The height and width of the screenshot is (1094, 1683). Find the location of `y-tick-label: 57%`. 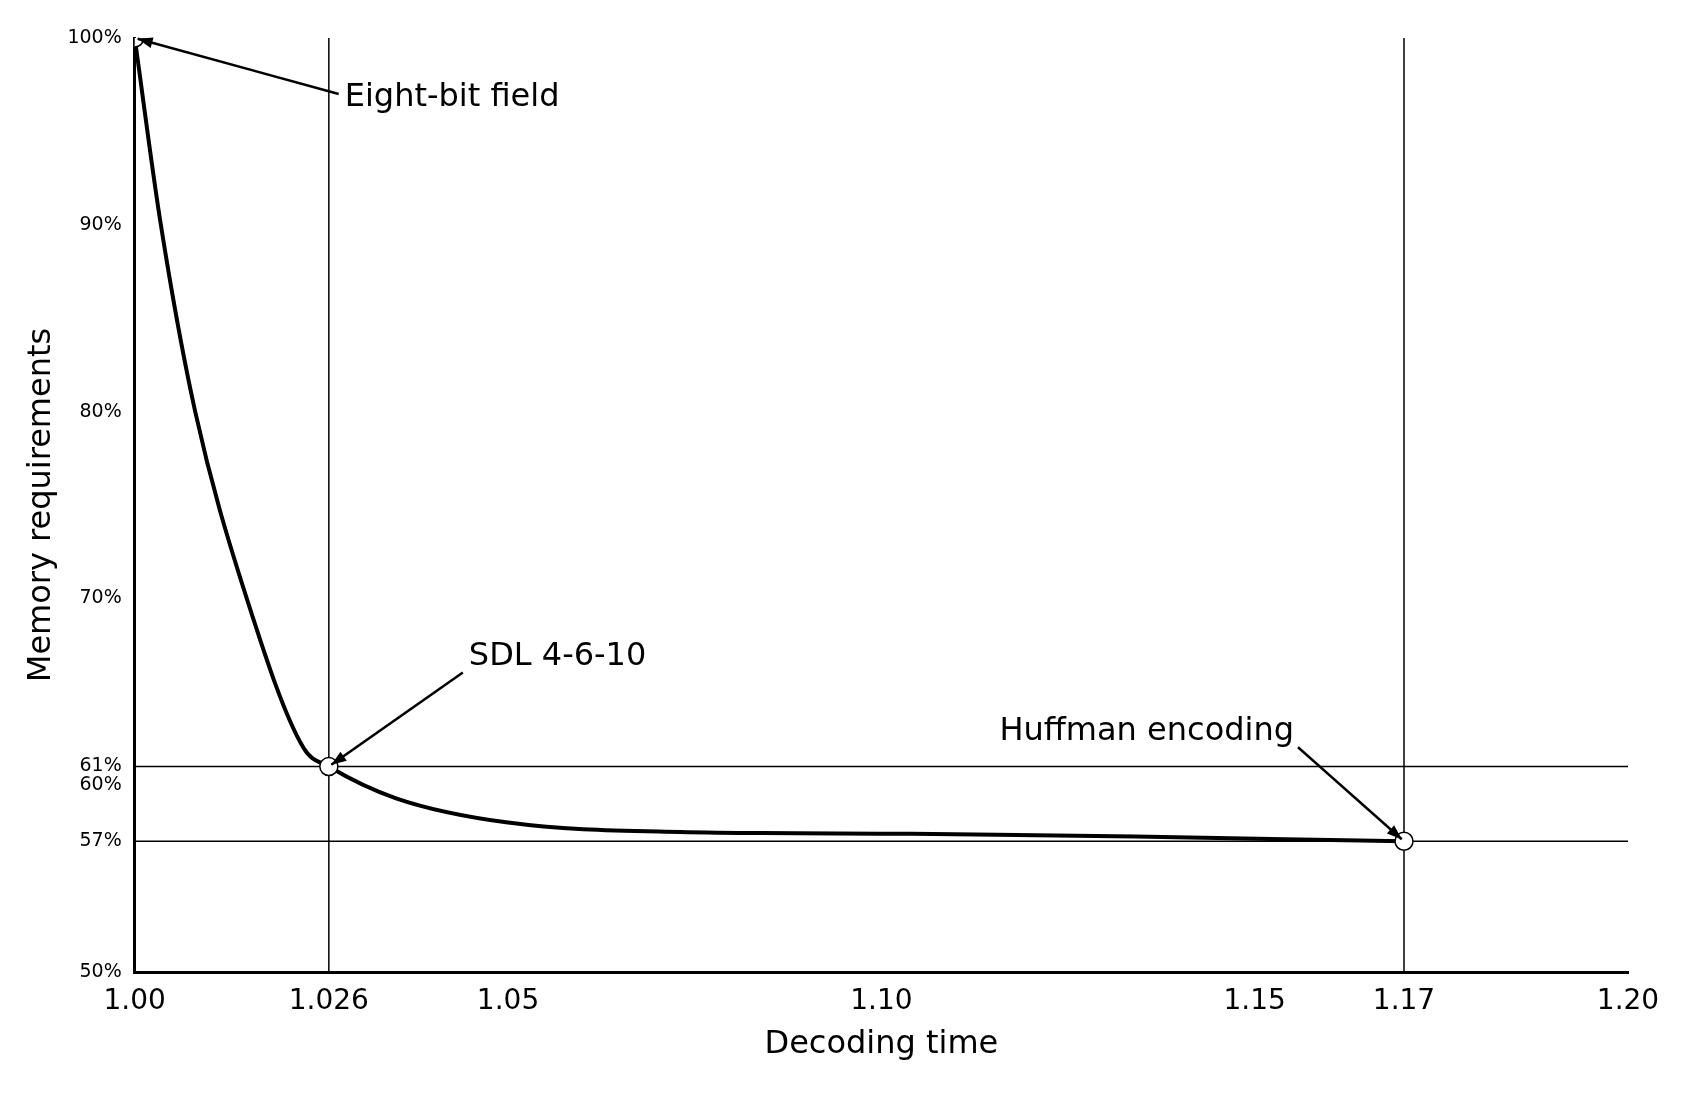

y-tick-label: 57% is located at coordinates (100, 839).